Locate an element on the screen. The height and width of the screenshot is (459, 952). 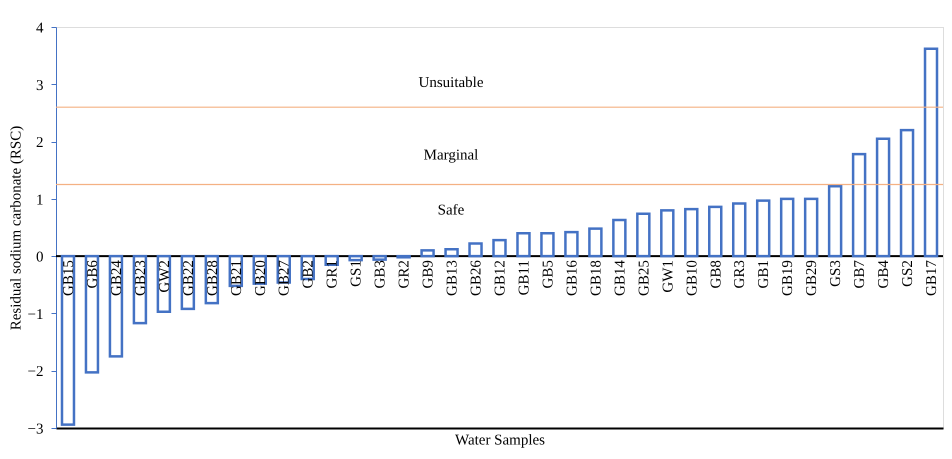
y-tick-label: −3 is located at coordinates (36, 430).